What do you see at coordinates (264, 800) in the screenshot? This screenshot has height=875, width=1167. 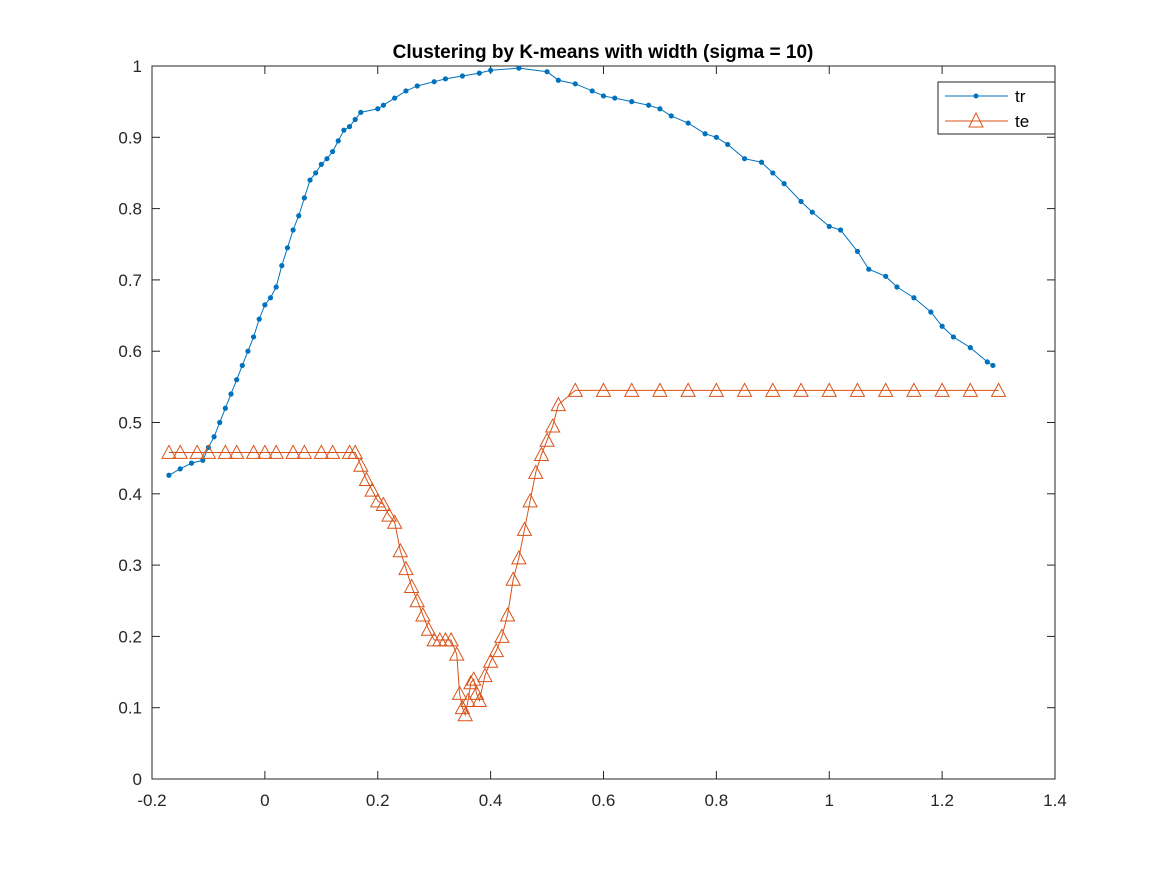 I see `x-tick-label: 0` at bounding box center [264, 800].